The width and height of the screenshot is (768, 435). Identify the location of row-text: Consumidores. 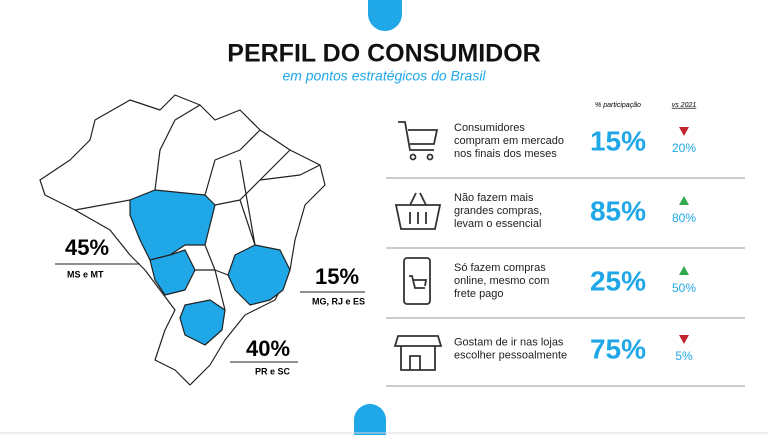
(489, 128).